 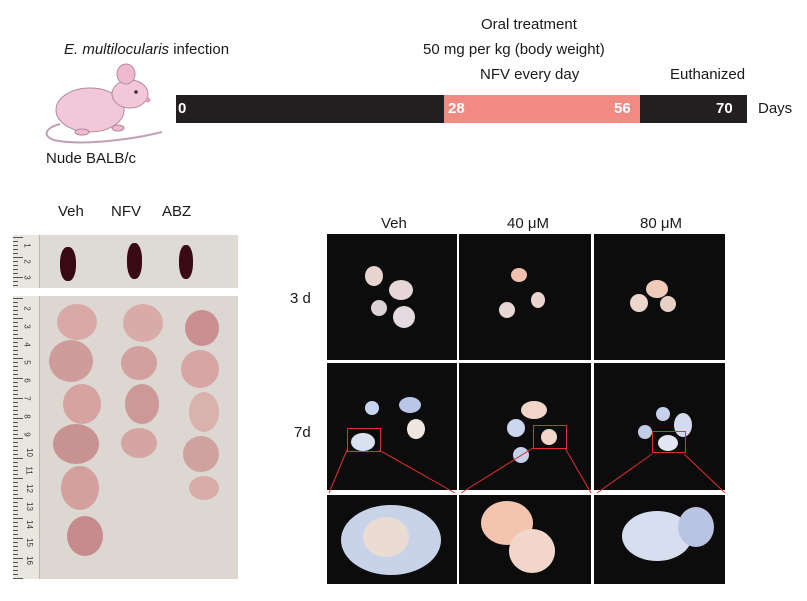 What do you see at coordinates (622, 108) in the screenshot?
I see `timeline-tick-56: 56` at bounding box center [622, 108].